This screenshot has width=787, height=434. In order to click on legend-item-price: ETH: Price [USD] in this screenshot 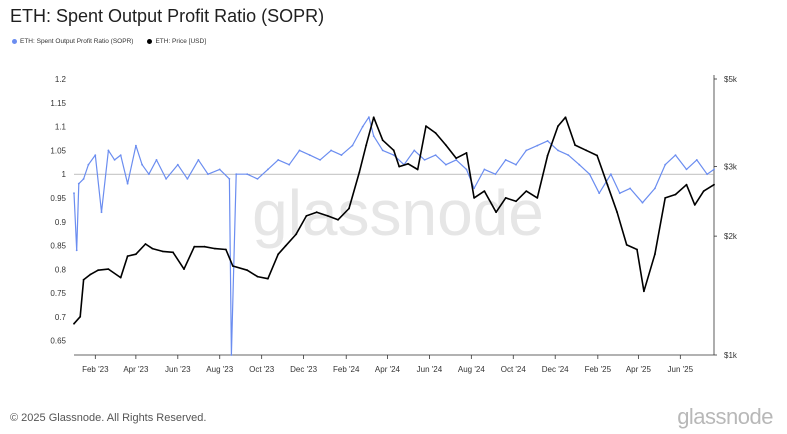, I will do `click(176, 41)`.